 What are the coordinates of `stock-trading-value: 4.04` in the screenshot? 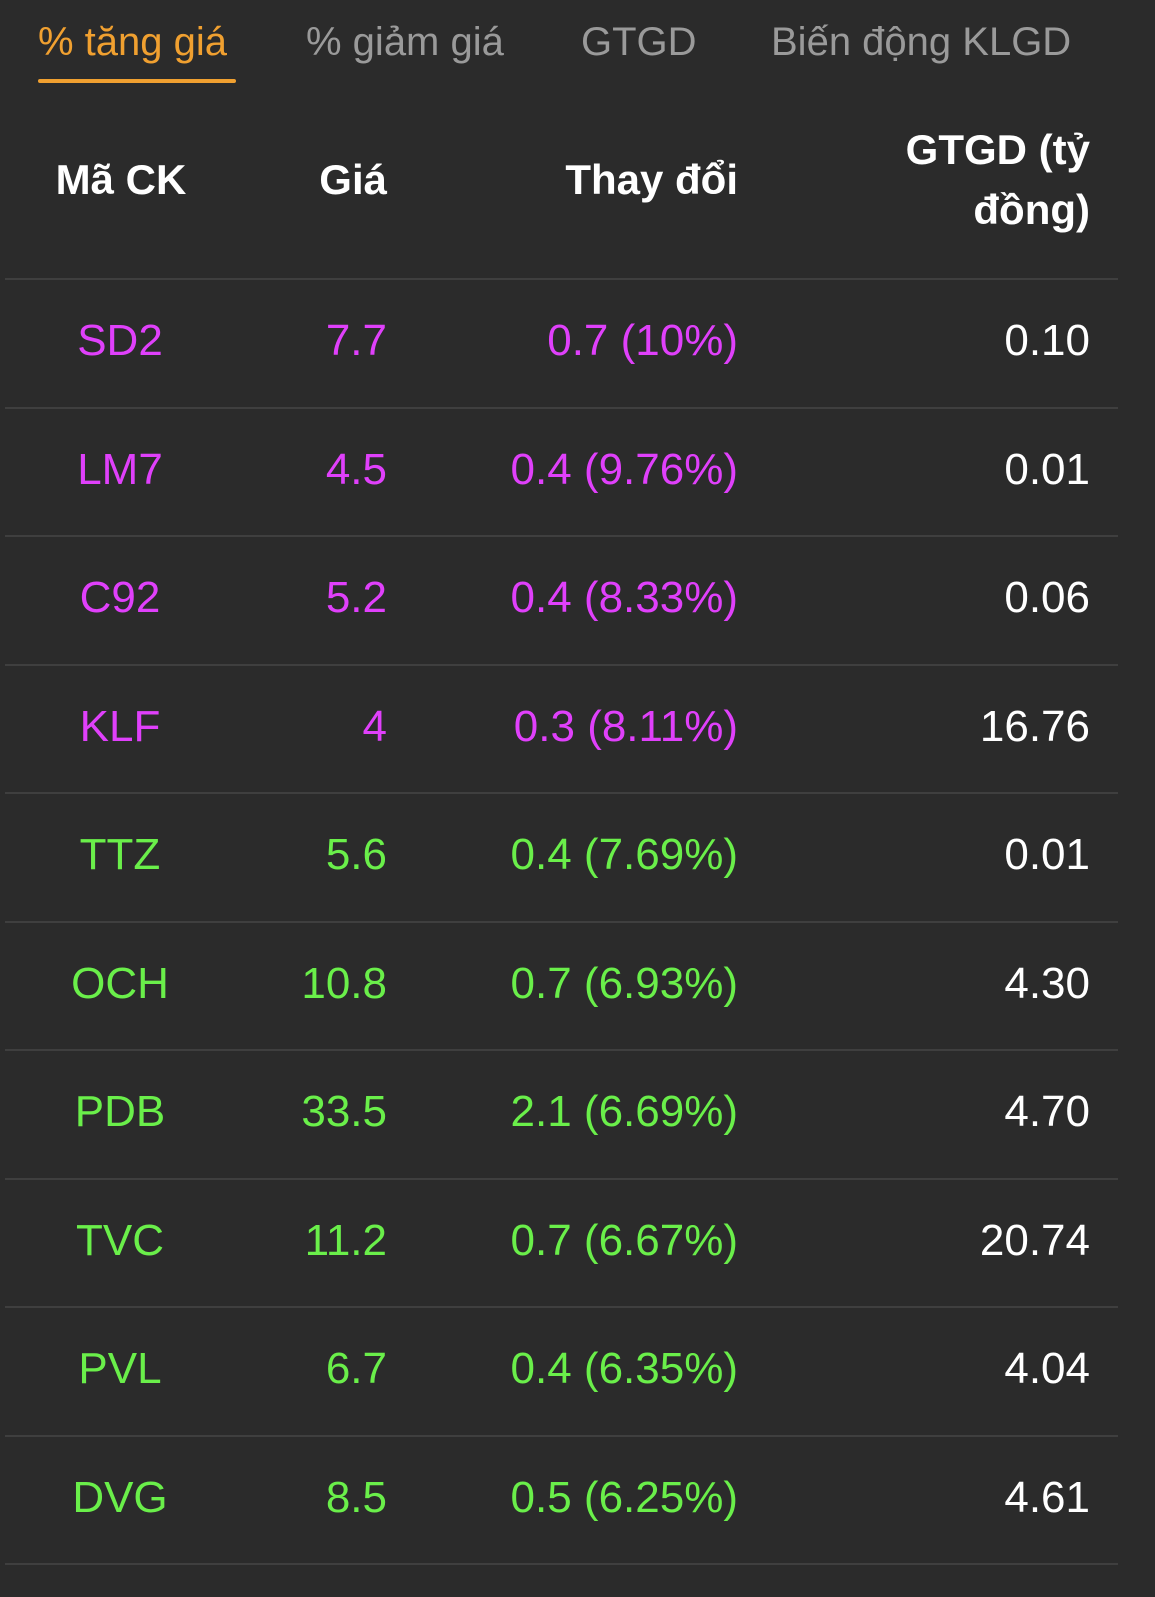 It's located at (1047, 1368).